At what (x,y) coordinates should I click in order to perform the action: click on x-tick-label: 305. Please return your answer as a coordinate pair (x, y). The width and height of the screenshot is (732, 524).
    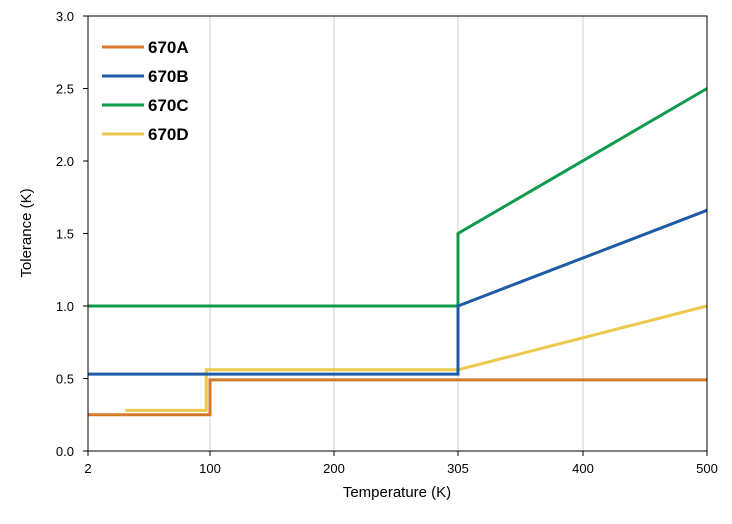
    Looking at the image, I should click on (458, 468).